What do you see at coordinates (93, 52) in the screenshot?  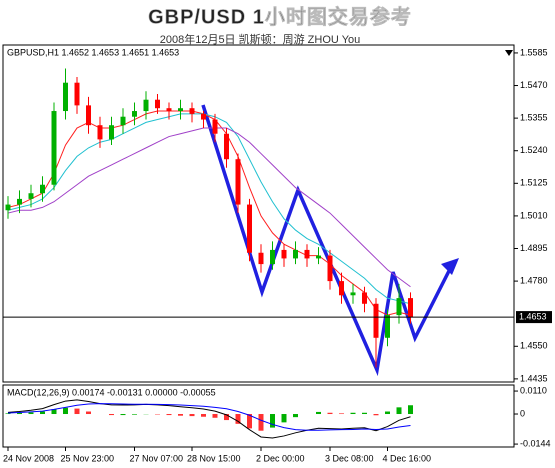 I see `symbol-info: GBPUSD,H1 1.4652 1.4653 1.4651 1.4653` at bounding box center [93, 52].